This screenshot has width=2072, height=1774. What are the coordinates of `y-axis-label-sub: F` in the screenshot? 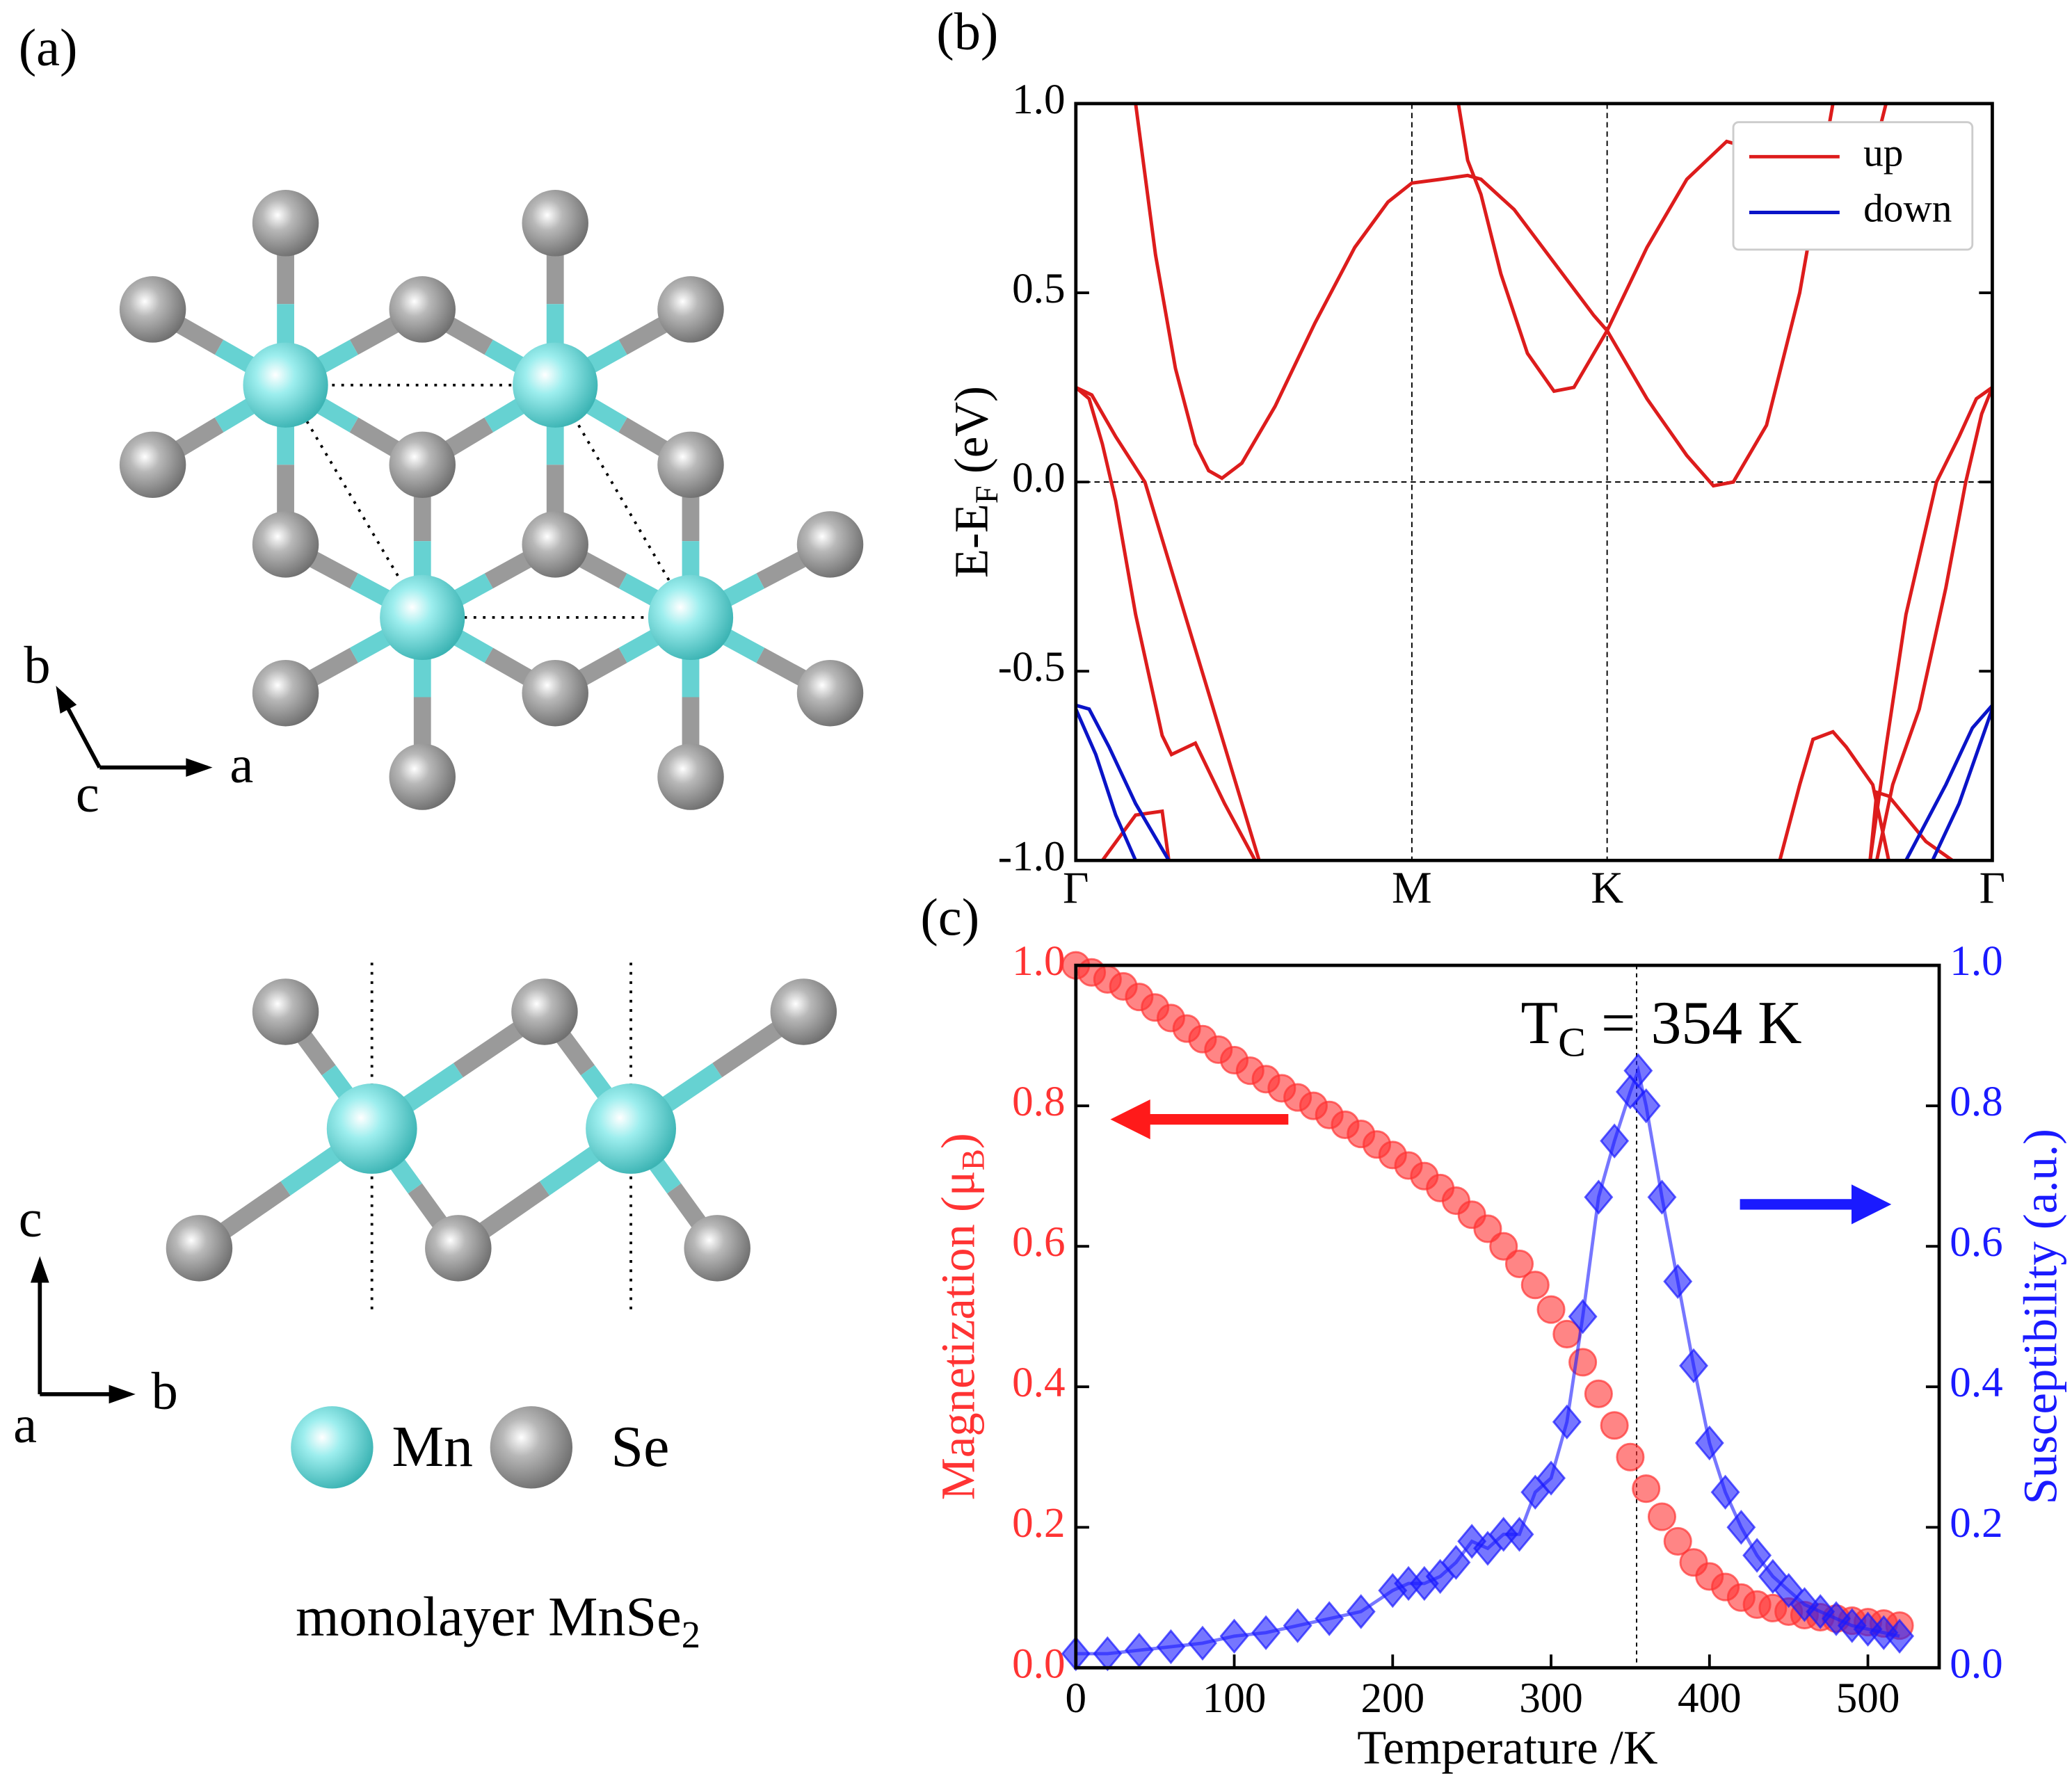 It's located at (987, 494).